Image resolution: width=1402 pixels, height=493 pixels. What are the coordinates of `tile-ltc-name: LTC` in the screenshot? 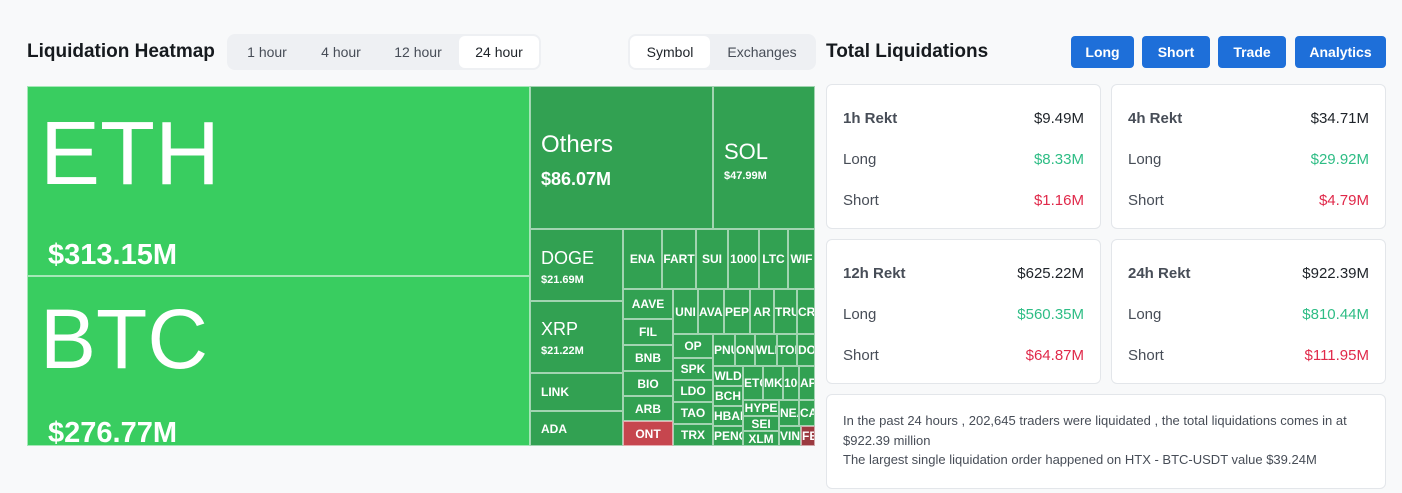 It's located at (773, 259).